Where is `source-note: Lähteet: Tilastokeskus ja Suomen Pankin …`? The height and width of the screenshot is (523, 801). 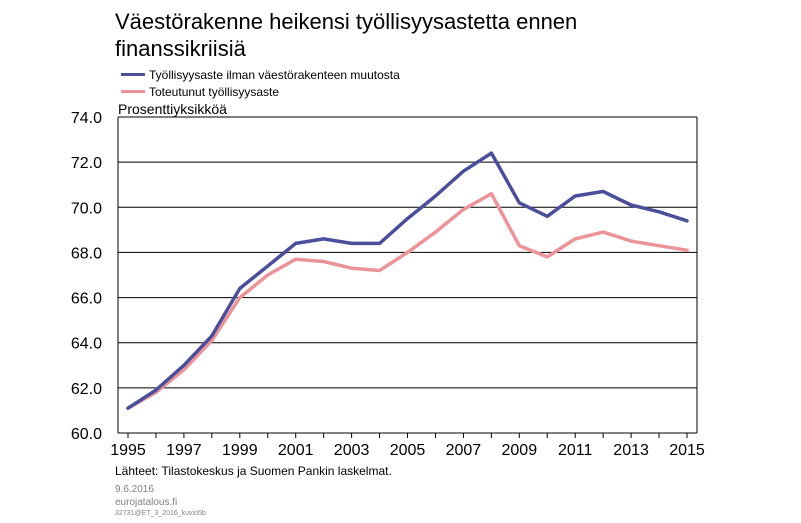 source-note: Lähteet: Tilastokeskus ja Suomen Pankin … is located at coordinates (253, 471).